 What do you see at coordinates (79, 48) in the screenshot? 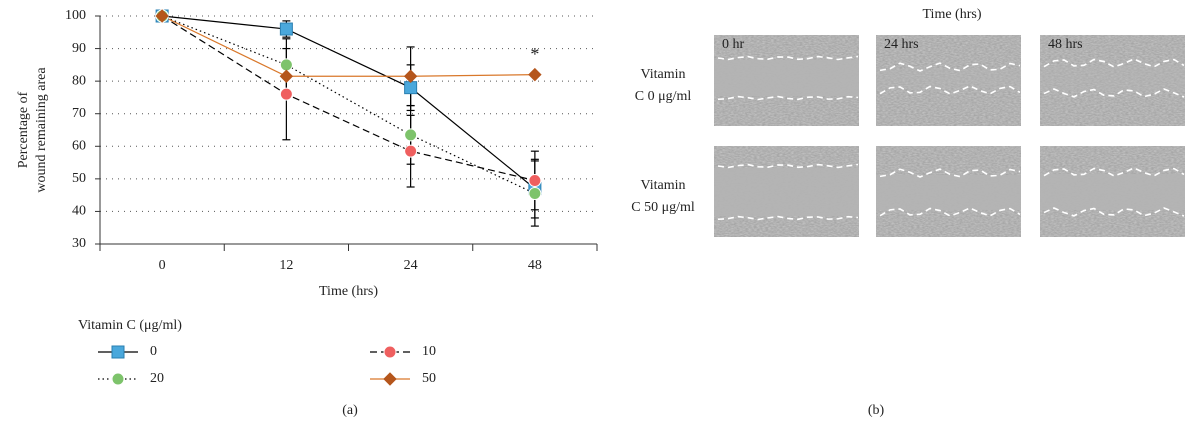
I see `y-tick-label: 90` at bounding box center [79, 48].